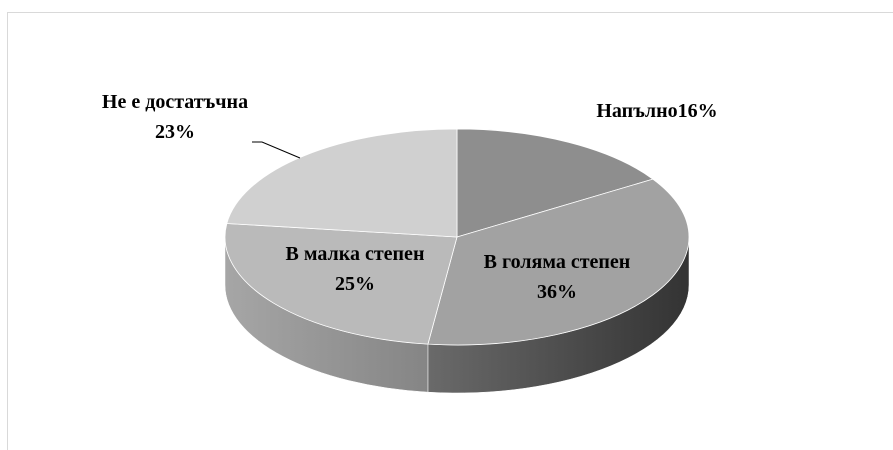 This screenshot has width=893, height=450. What do you see at coordinates (355, 254) in the screenshot?
I see `category-label: В малка степен` at bounding box center [355, 254].